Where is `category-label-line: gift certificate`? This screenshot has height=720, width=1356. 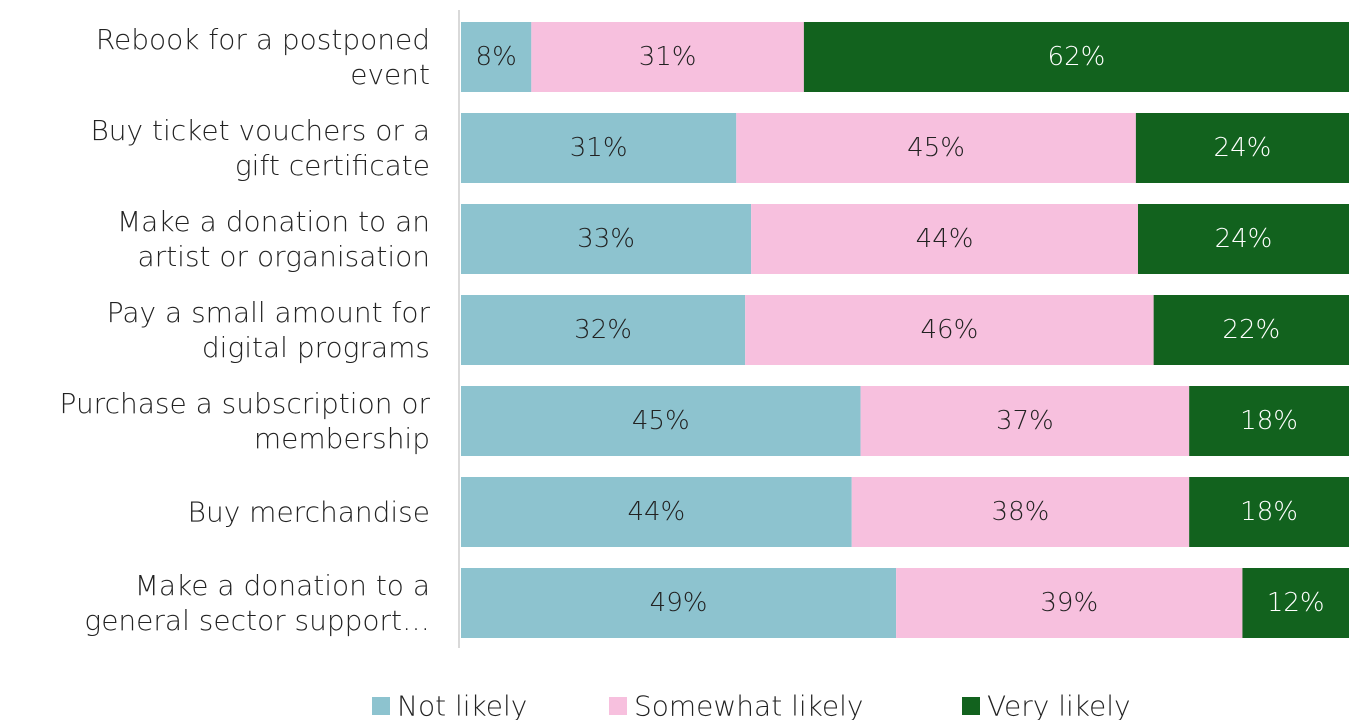
category-label-line: gift certificate is located at coordinates (332, 165).